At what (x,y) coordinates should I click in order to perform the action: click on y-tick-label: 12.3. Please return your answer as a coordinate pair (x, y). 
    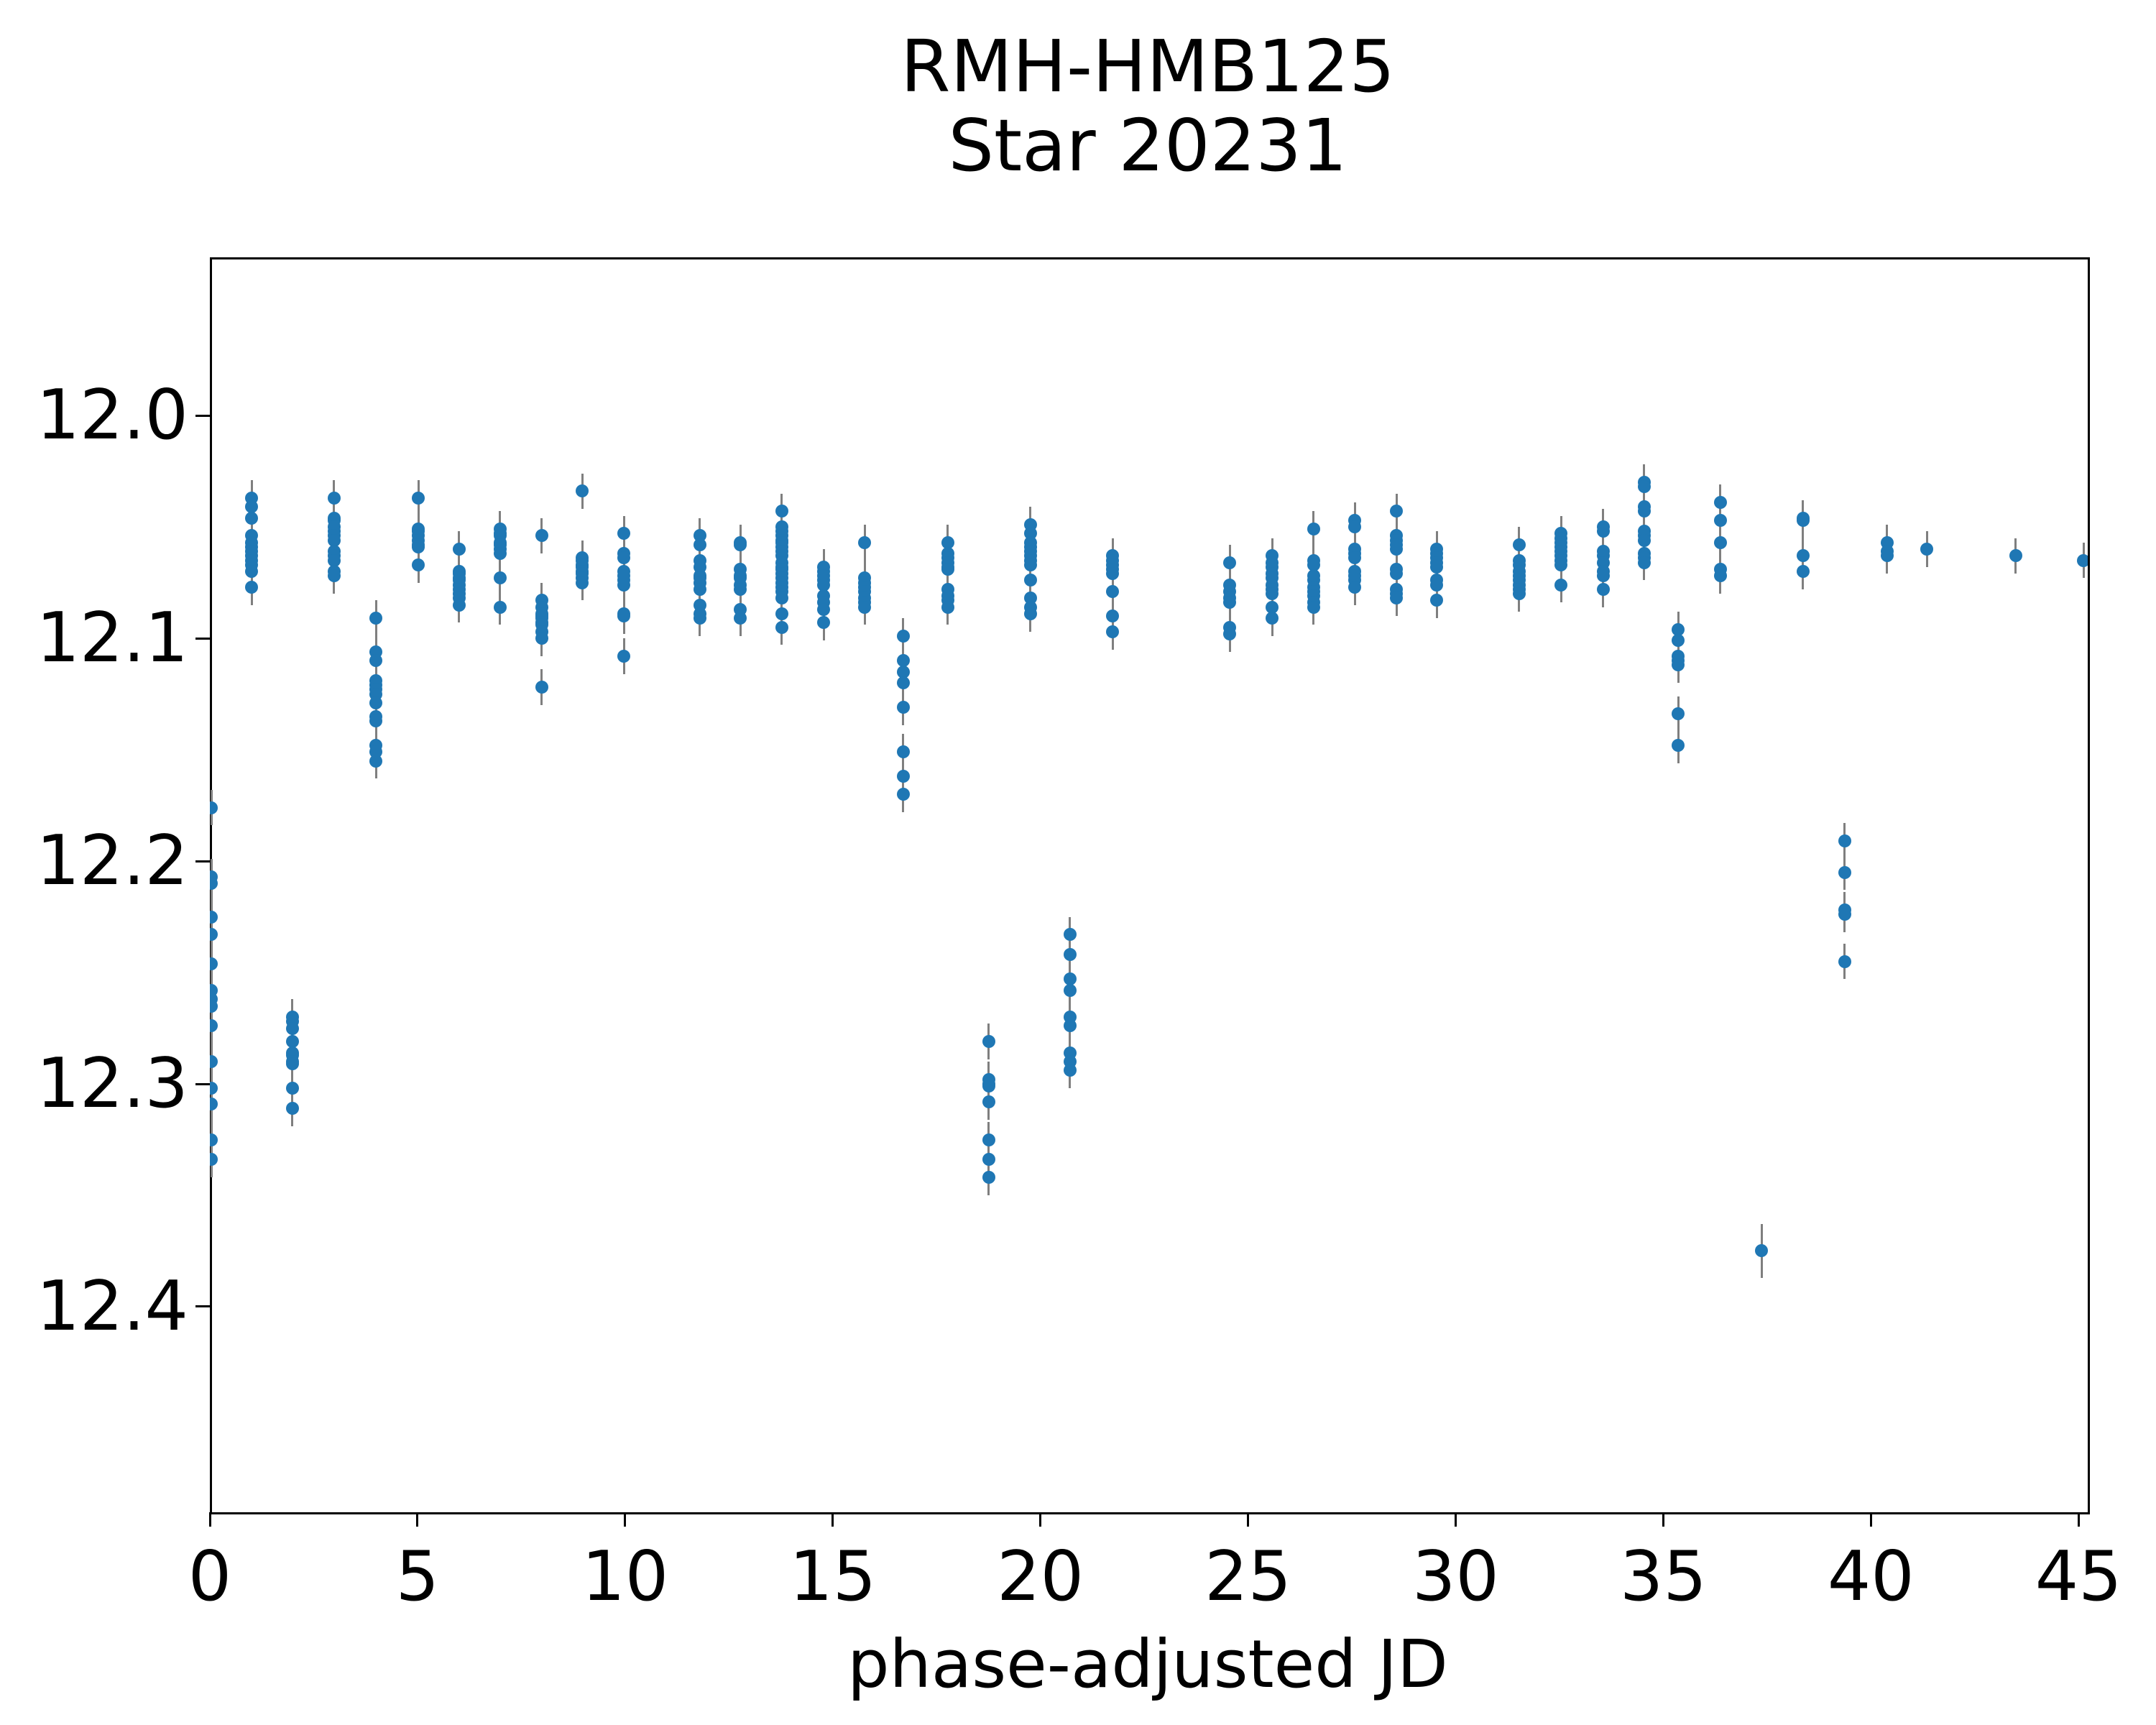
    Looking at the image, I should click on (112, 1083).